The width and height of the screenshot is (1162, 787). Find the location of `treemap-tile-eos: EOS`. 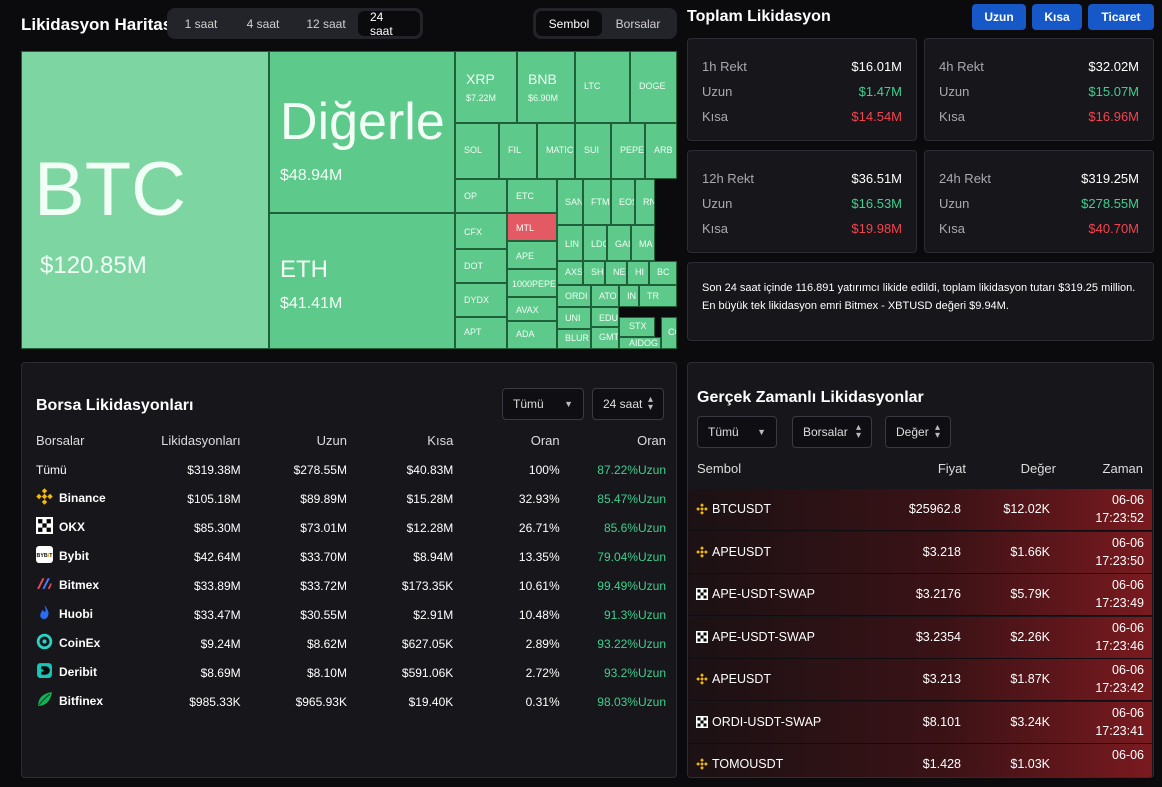

treemap-tile-eos: EOS is located at coordinates (623, 202).